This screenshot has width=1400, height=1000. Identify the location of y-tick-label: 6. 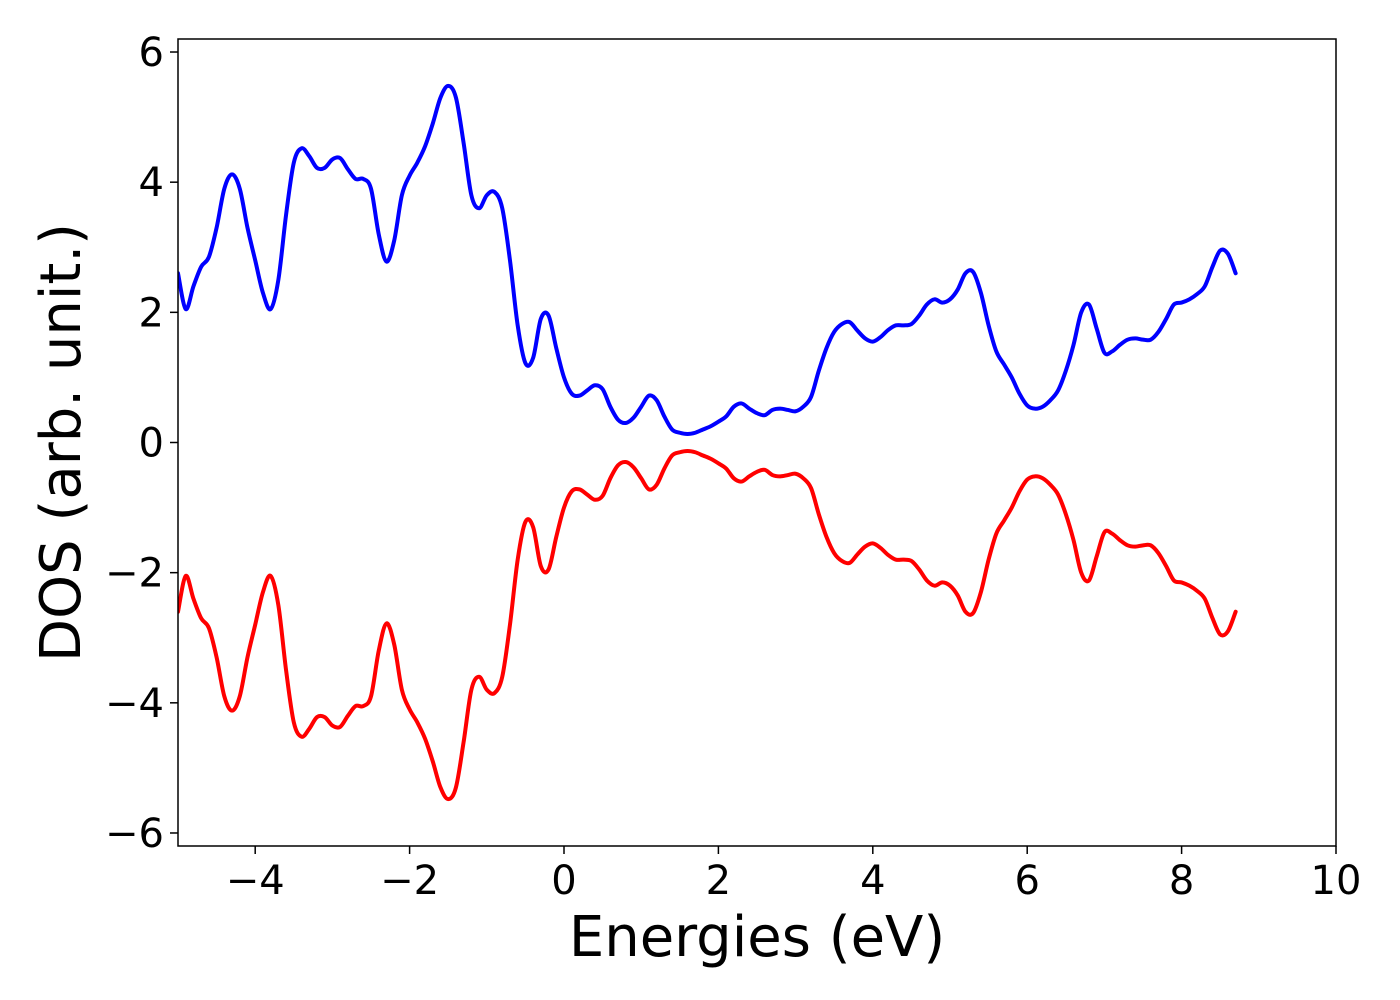
(151, 53).